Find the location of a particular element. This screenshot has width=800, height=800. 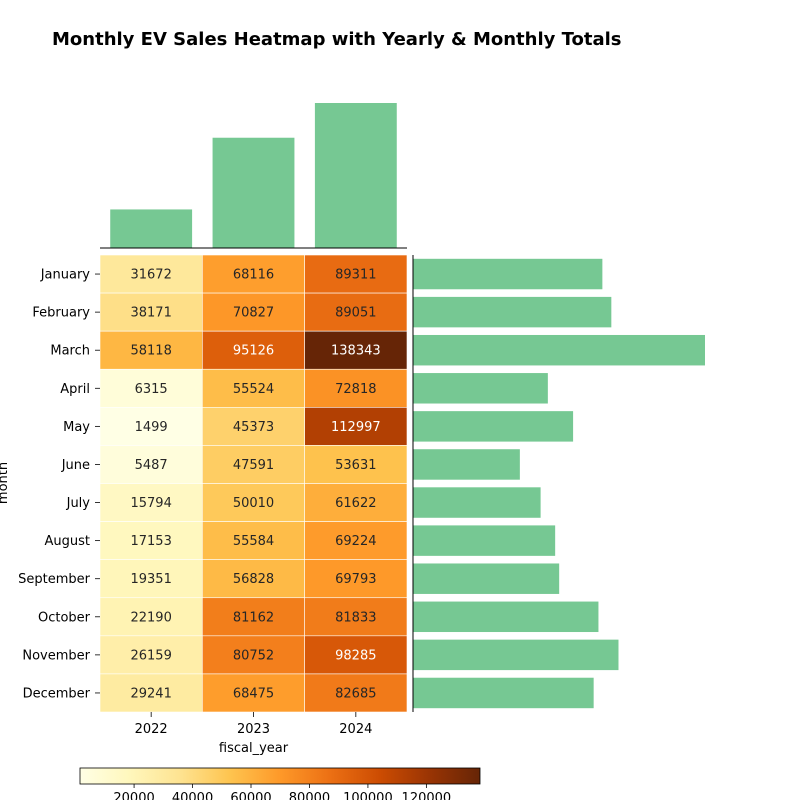

cell-value-label: 68116 is located at coordinates (253, 275).